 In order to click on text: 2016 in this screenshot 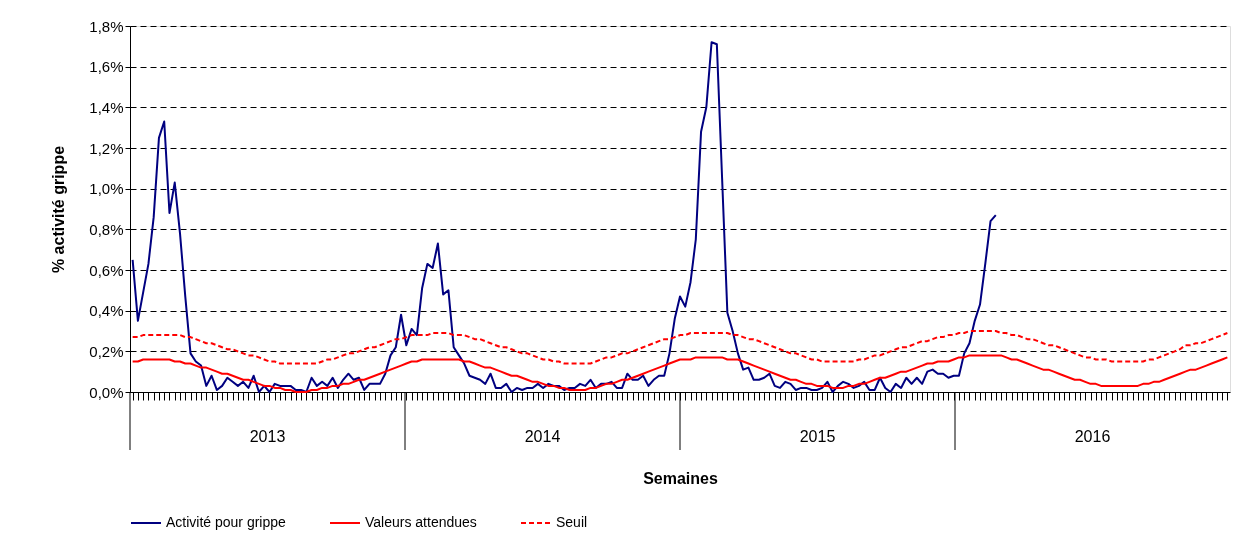, I will do `click(1092, 436)`.